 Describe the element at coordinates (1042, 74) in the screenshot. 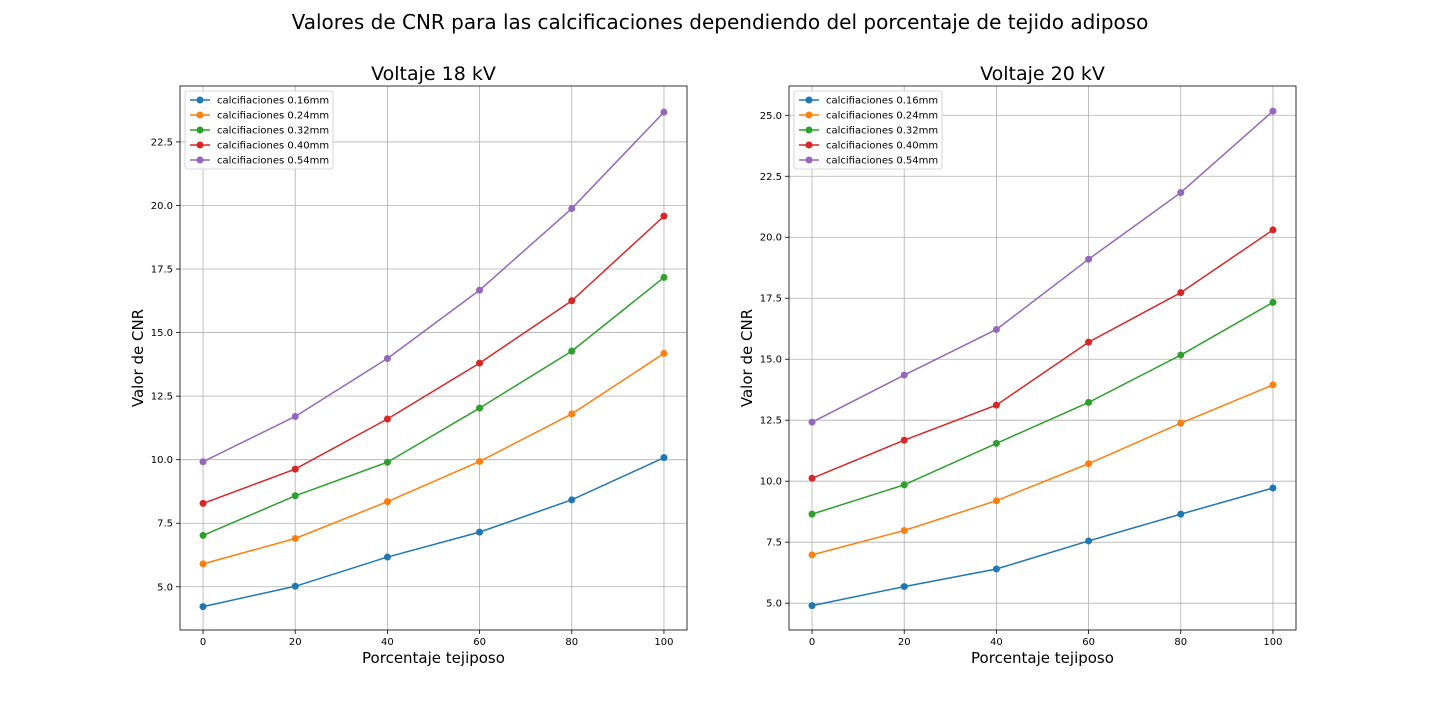

I see `axes-title: Voltaje 20 kV` at that location.